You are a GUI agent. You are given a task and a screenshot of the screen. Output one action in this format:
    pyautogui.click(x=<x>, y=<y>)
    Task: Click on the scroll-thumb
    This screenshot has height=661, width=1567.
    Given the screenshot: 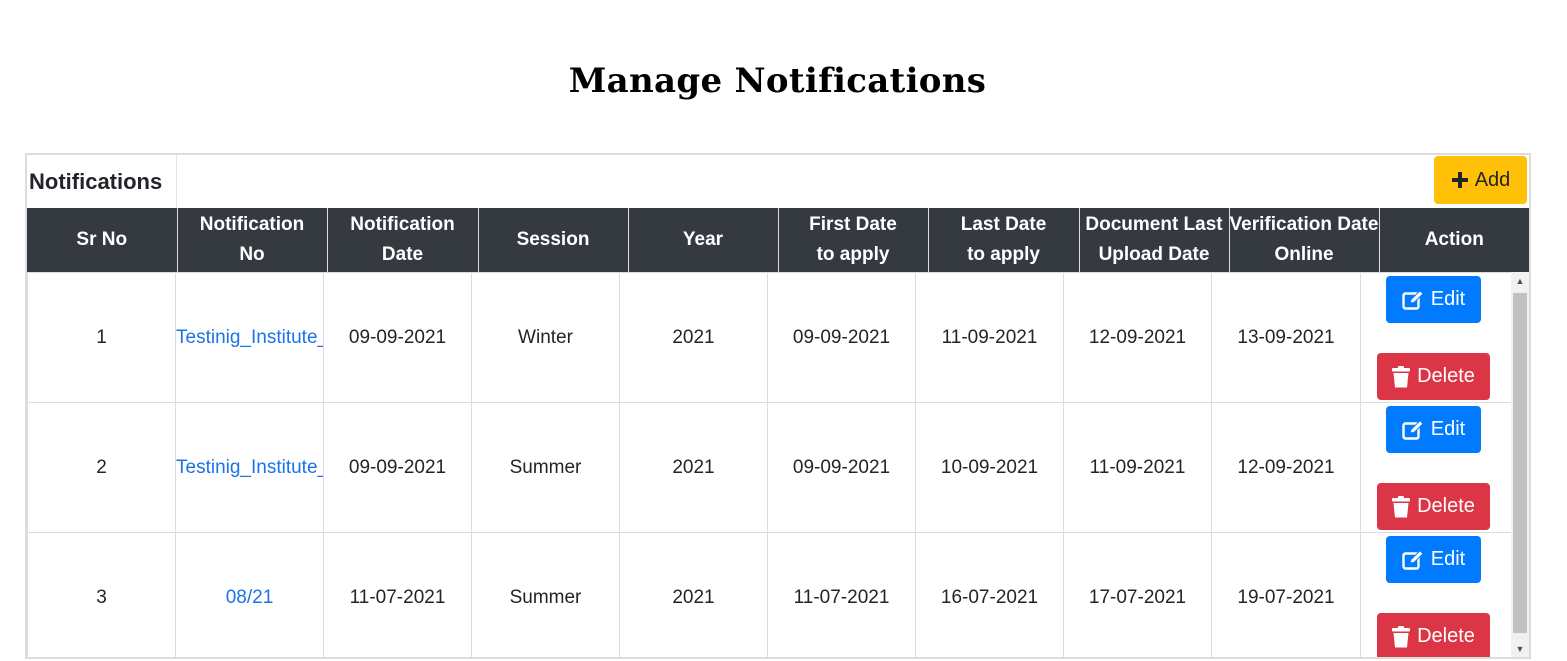 What is the action you would take?
    pyautogui.click(x=1520, y=463)
    